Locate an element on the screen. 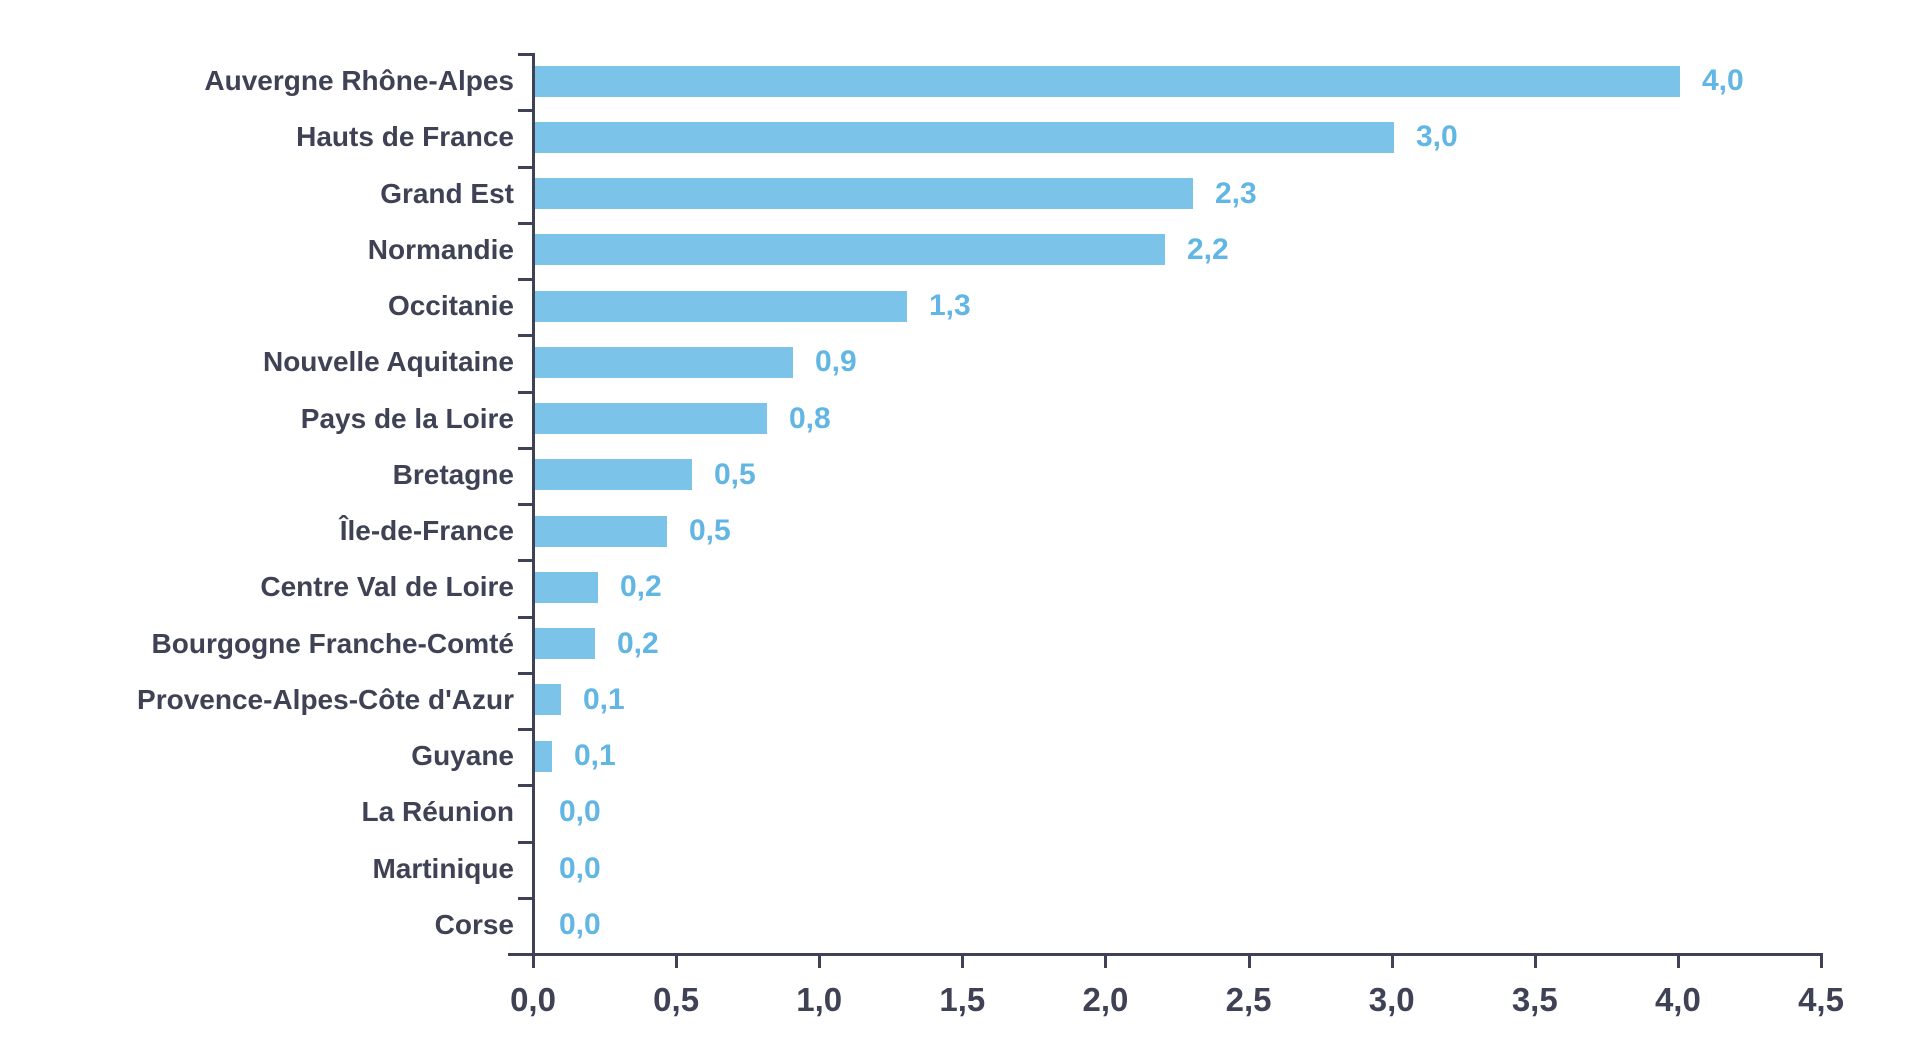  value-label: 0,9 is located at coordinates (836, 362).